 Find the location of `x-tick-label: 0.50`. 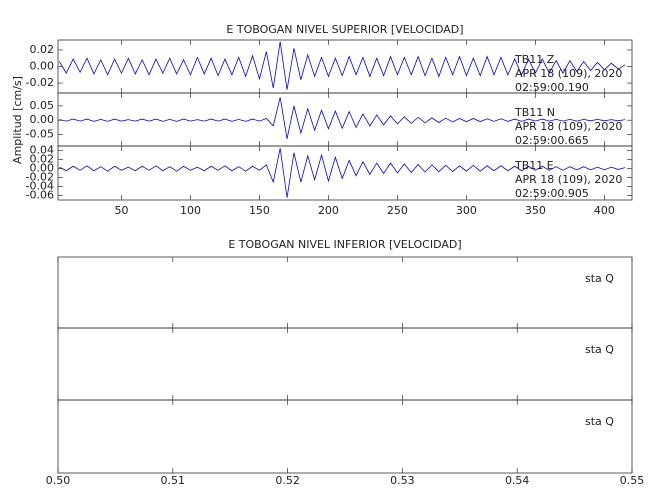

x-tick-label: 0.50 is located at coordinates (58, 480).